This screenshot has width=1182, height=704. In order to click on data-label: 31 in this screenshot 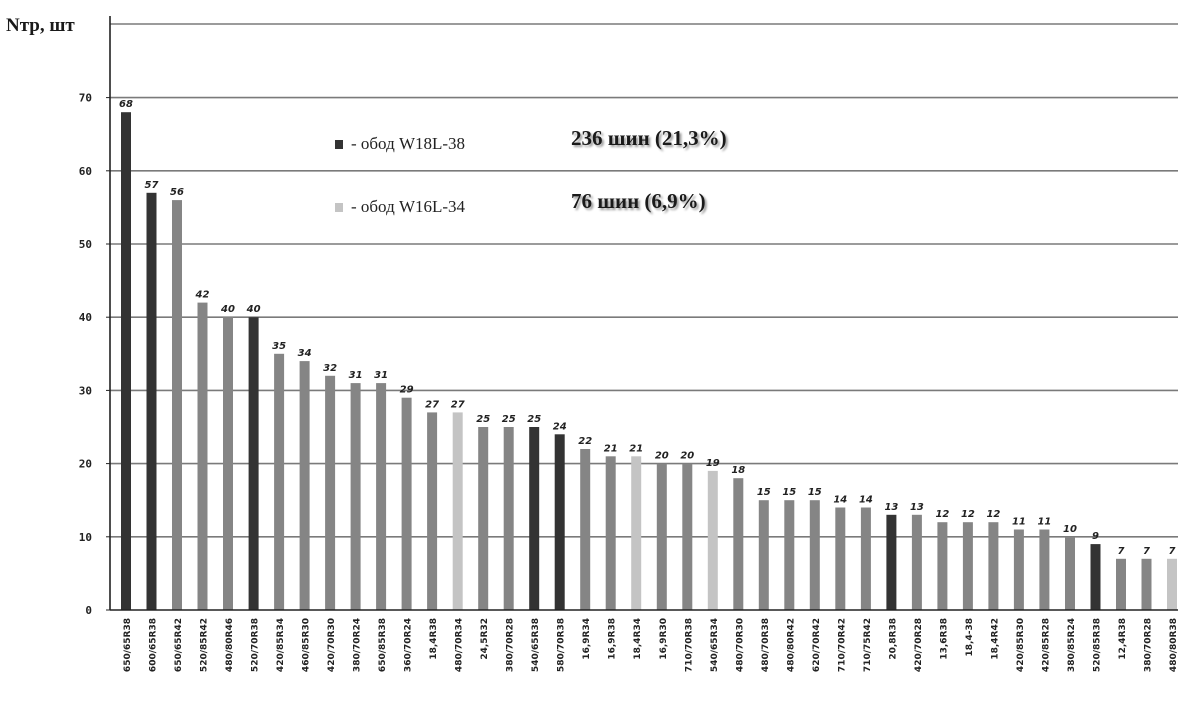, I will do `click(356, 375)`.